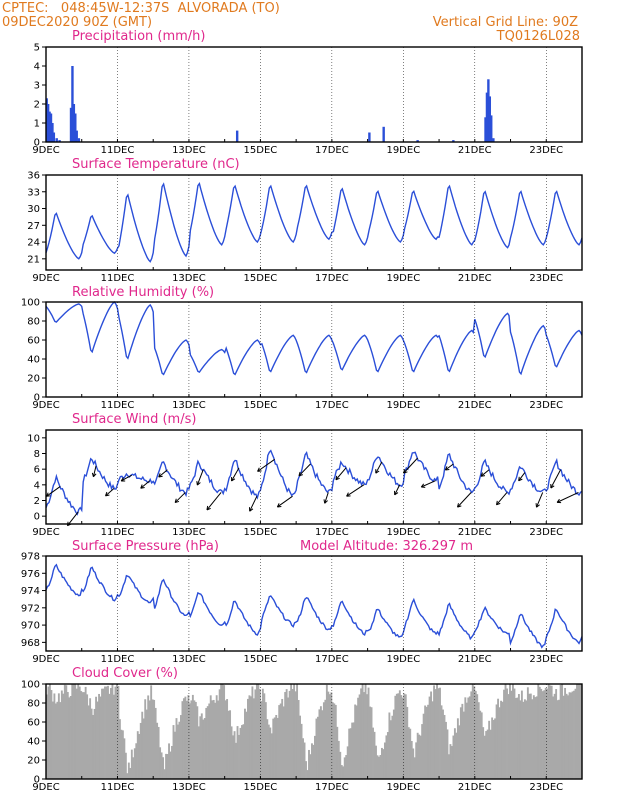 The image size is (618, 800). What do you see at coordinates (37, 67) in the screenshot?
I see `y-tick-label: 4` at bounding box center [37, 67].